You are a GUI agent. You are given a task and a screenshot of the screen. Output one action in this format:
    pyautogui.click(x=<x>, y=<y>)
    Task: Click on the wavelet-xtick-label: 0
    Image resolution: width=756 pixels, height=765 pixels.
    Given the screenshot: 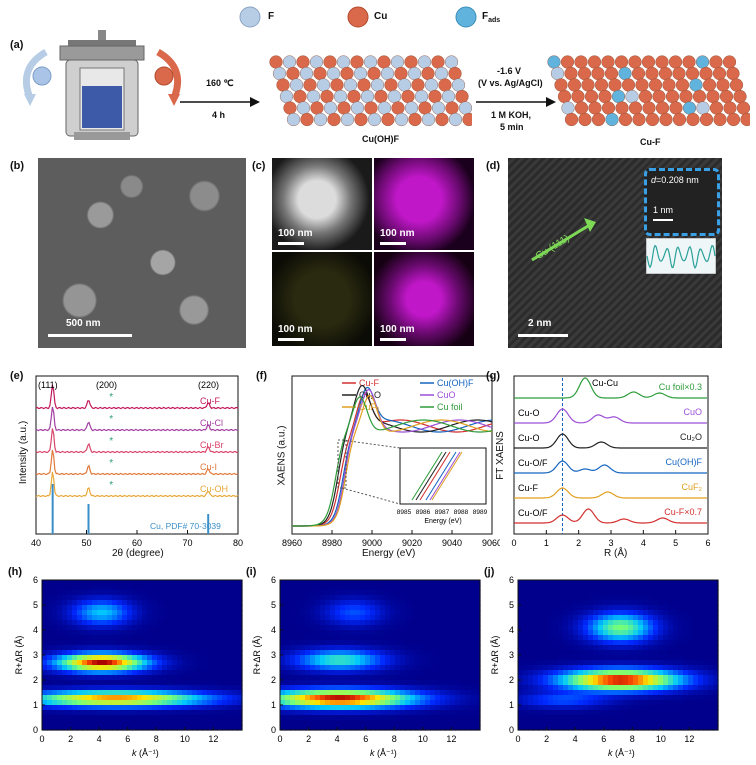 What is the action you would take?
    pyautogui.click(x=279, y=739)
    